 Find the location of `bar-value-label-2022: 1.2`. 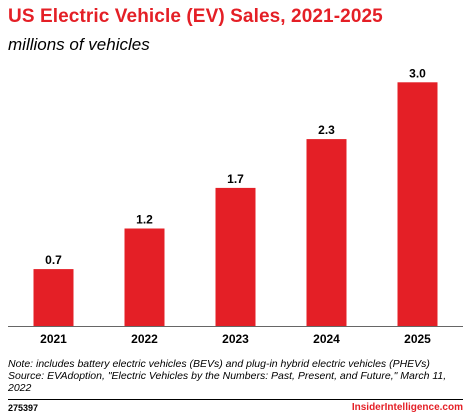

bar-value-label-2022: 1.2 is located at coordinates (144, 220).